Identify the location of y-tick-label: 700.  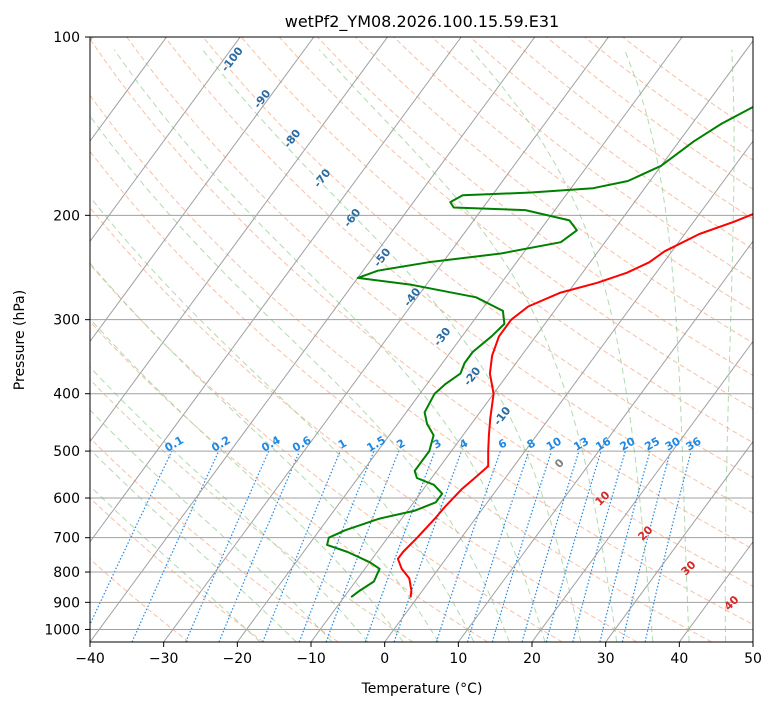
(66, 539).